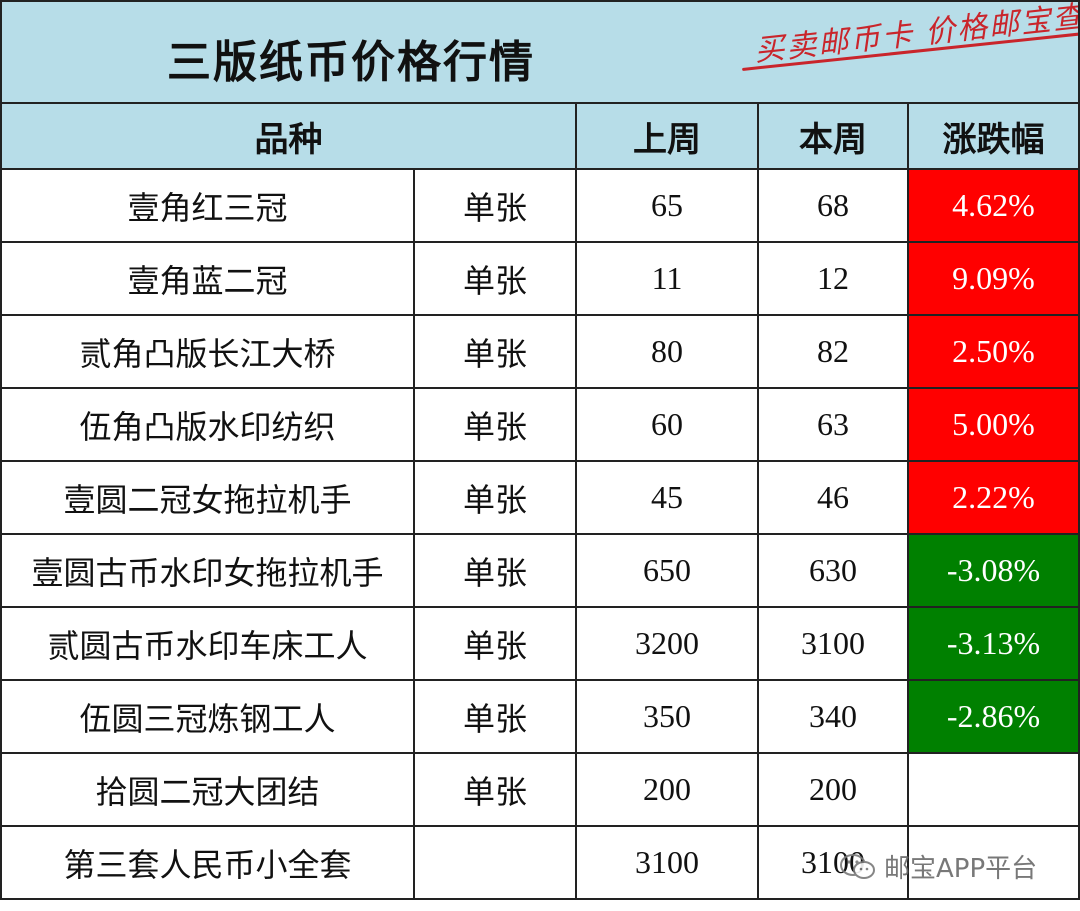  I want to click on header-this-week: 本周, so click(833, 136).